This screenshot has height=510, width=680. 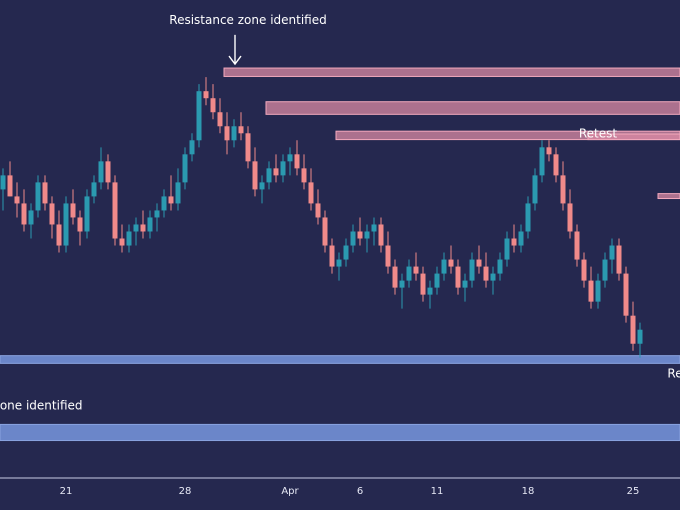 I want to click on axis-layer: 21 28 Apr 6 11 18 25, so click(x=340, y=487).